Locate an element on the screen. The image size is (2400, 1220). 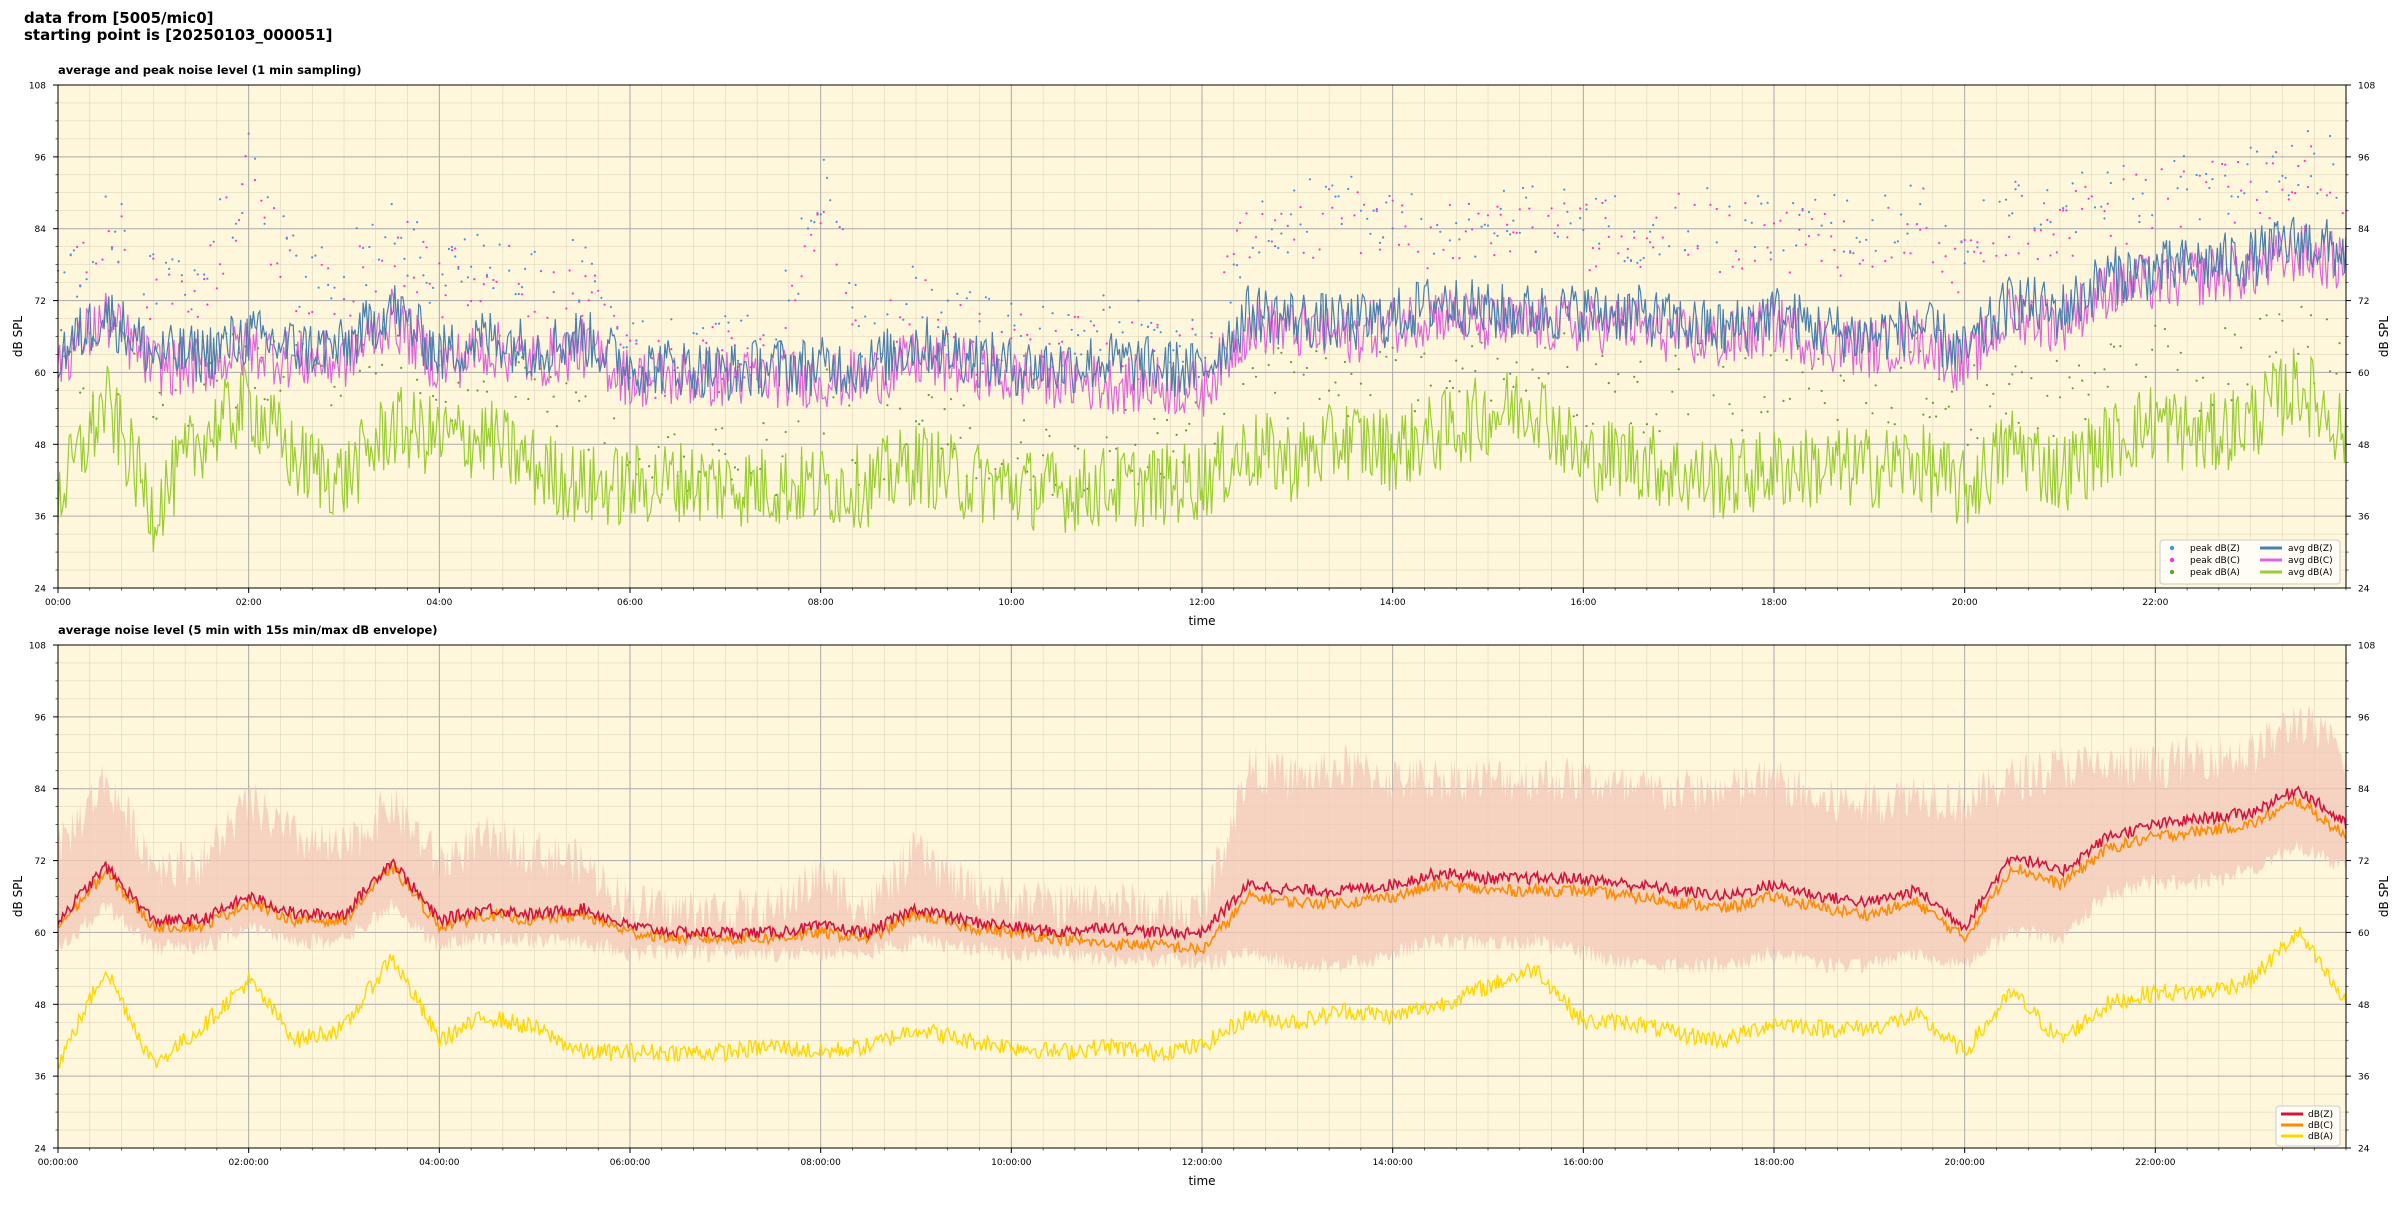
x-tick-label: 20:00:00 is located at coordinates (1964, 1163).